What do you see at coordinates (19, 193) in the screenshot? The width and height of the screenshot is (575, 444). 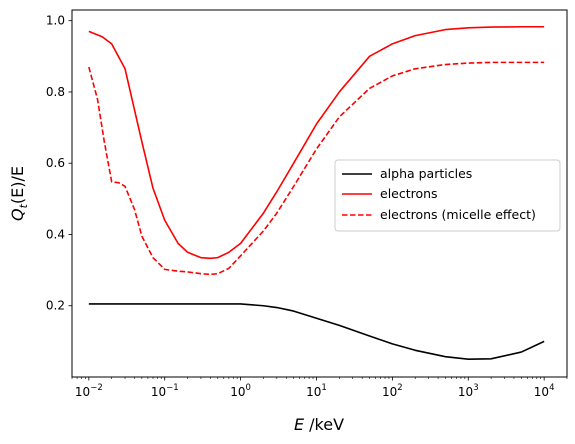 I see `y-axis-label: Qt(E)/E` at bounding box center [19, 193].